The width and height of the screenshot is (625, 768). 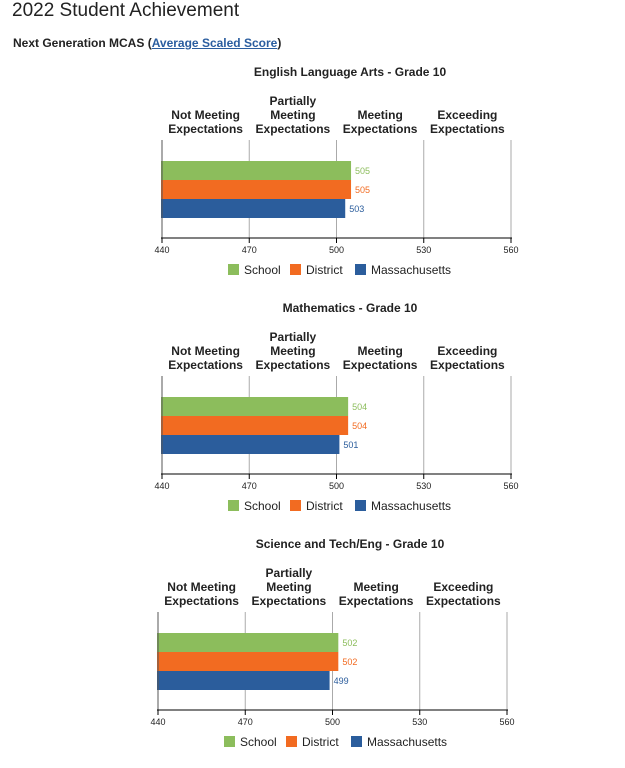 What do you see at coordinates (341, 681) in the screenshot?
I see `data-label-massachusetts: 499` at bounding box center [341, 681].